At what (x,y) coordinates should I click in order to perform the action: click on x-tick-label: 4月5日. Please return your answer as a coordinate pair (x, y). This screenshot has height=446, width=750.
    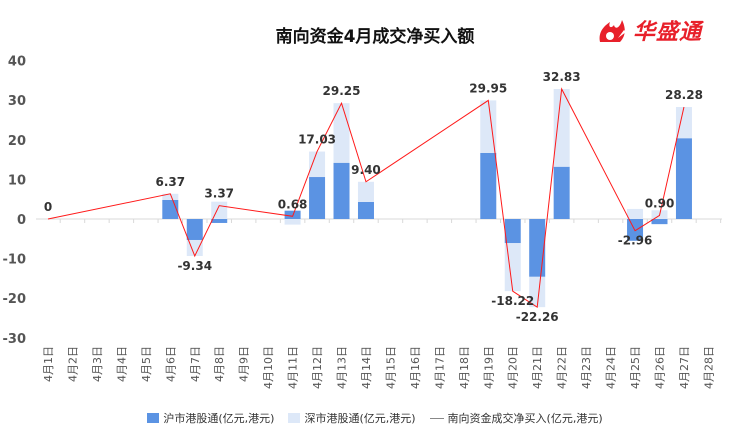
    Looking at the image, I should click on (146, 364).